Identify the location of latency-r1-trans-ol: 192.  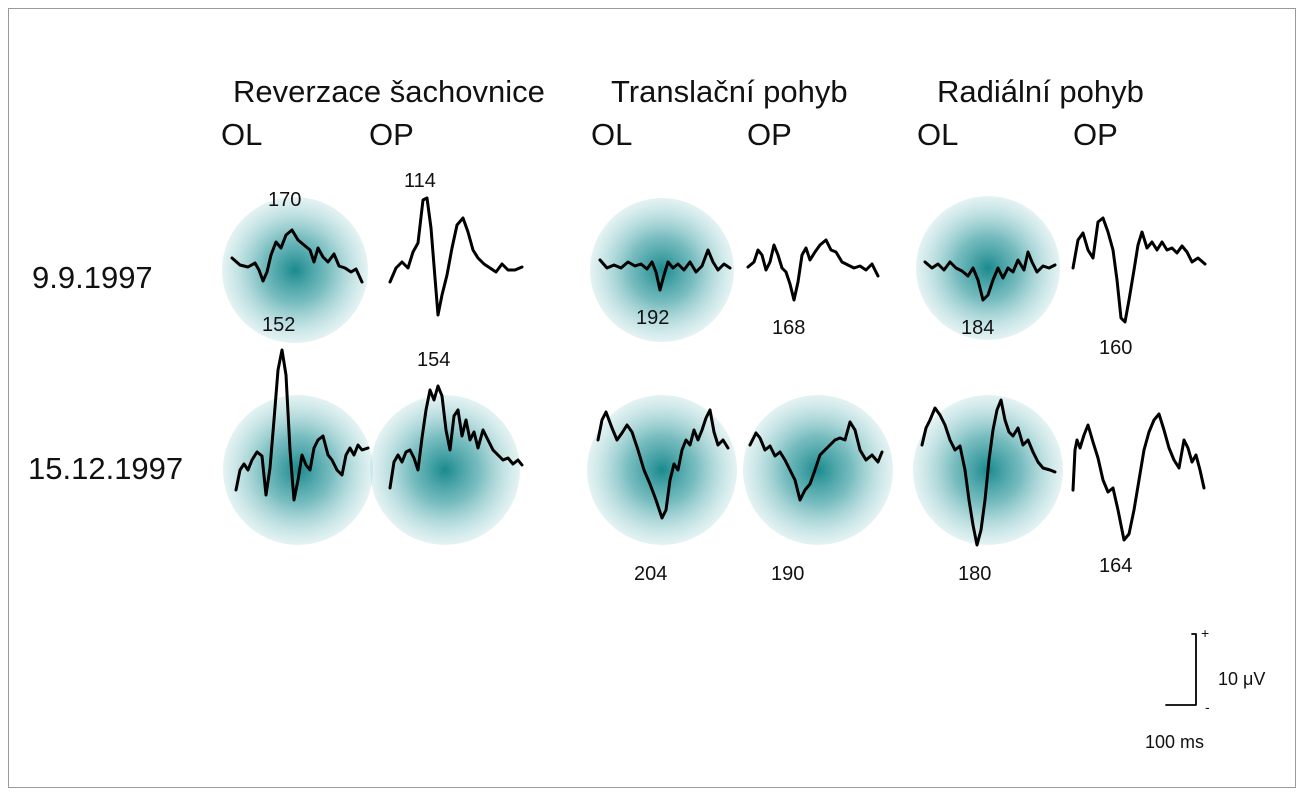
(653, 318).